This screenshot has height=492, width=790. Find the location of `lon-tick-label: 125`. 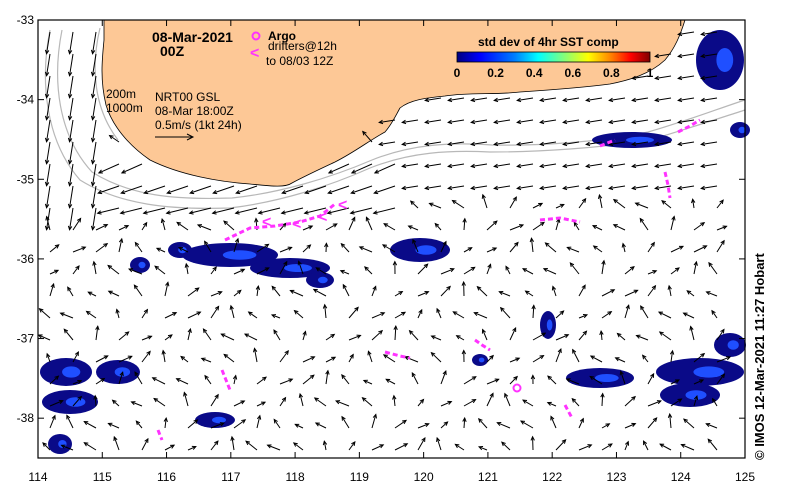

lon-tick-label: 125 is located at coordinates (745, 477).